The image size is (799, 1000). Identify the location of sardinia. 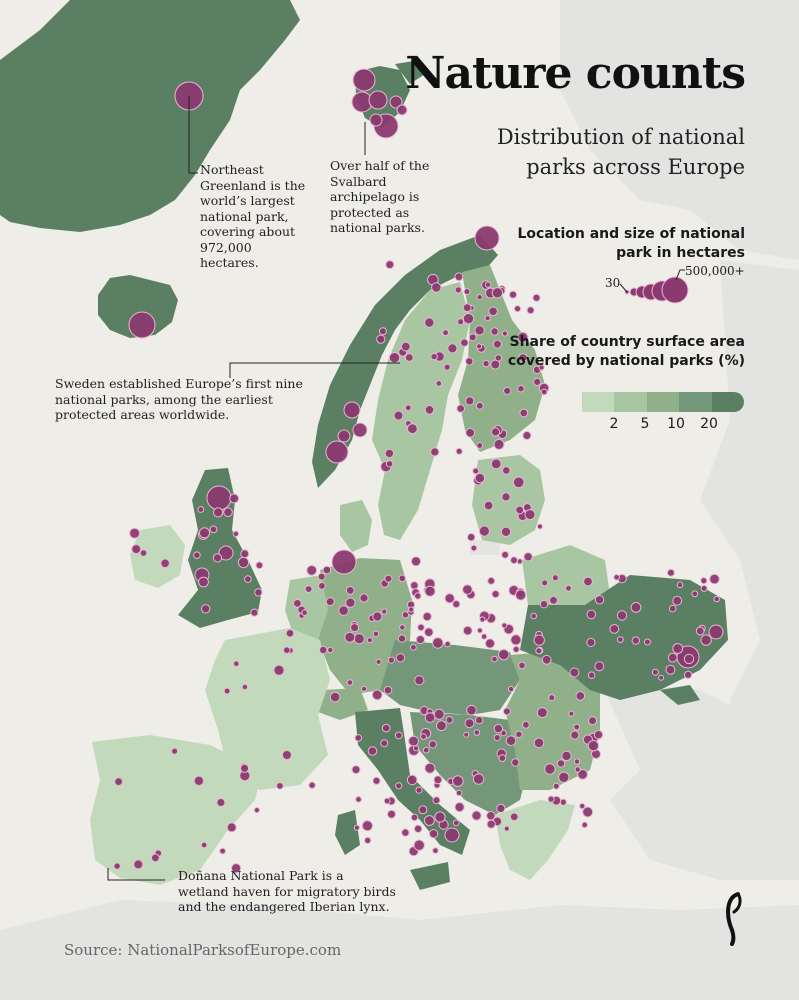
(347, 832).